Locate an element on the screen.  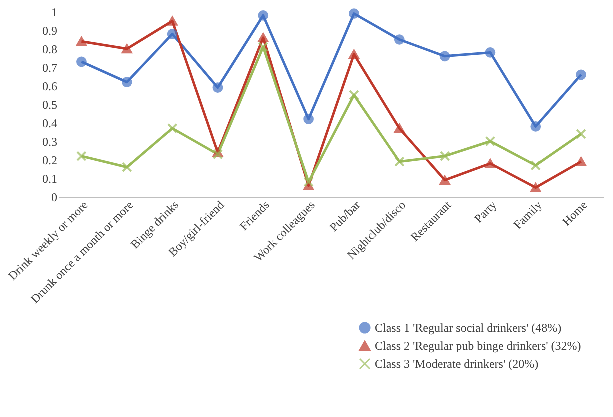
y-tick-label: 0.8 is located at coordinates (50, 49).